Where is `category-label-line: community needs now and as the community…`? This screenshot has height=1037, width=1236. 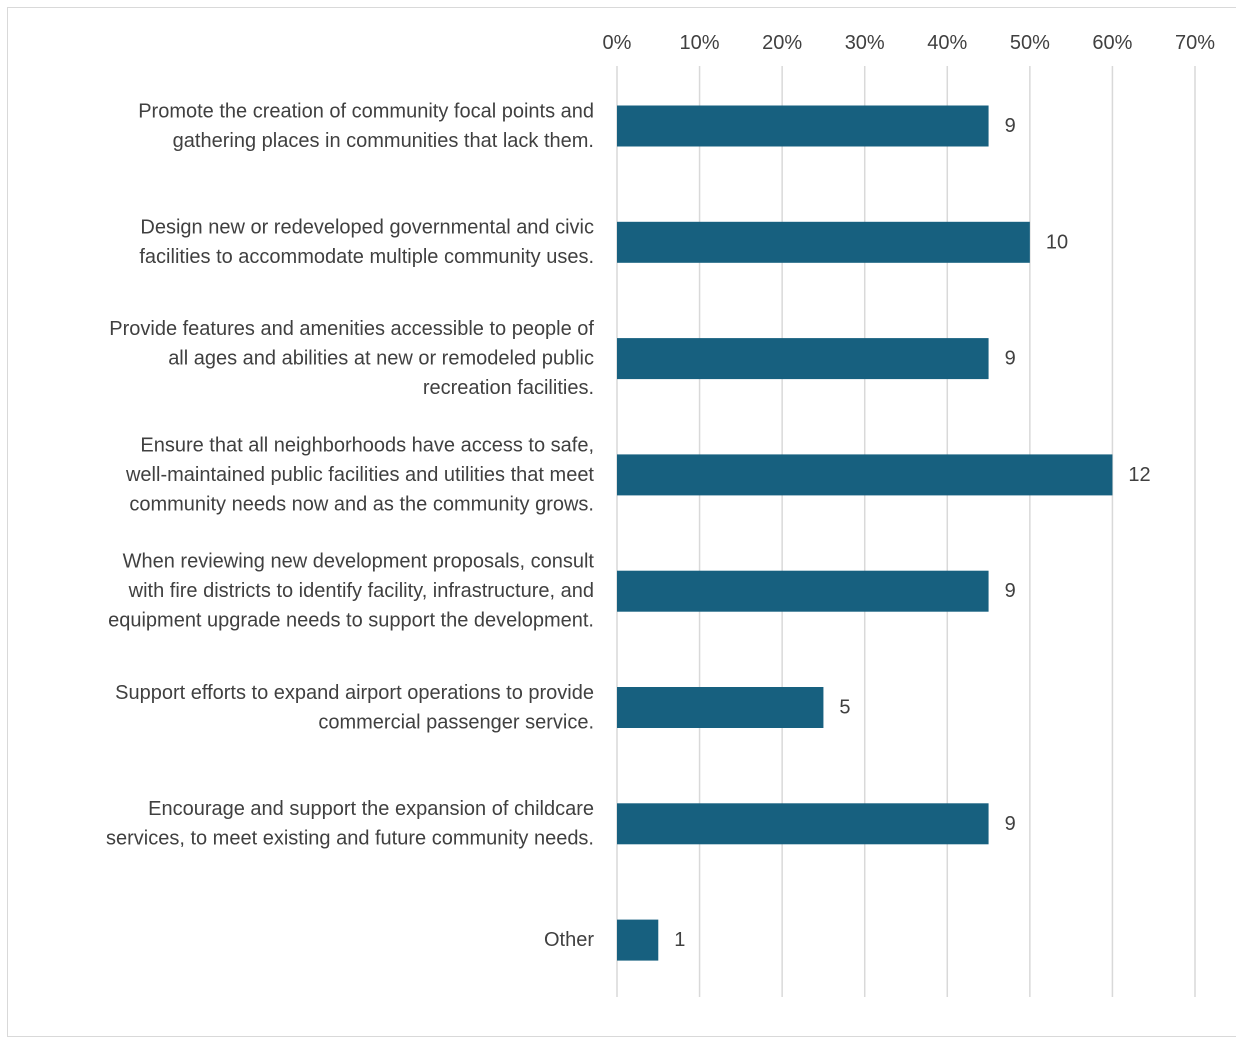 category-label-line: community needs now and as the community… is located at coordinates (361, 504).